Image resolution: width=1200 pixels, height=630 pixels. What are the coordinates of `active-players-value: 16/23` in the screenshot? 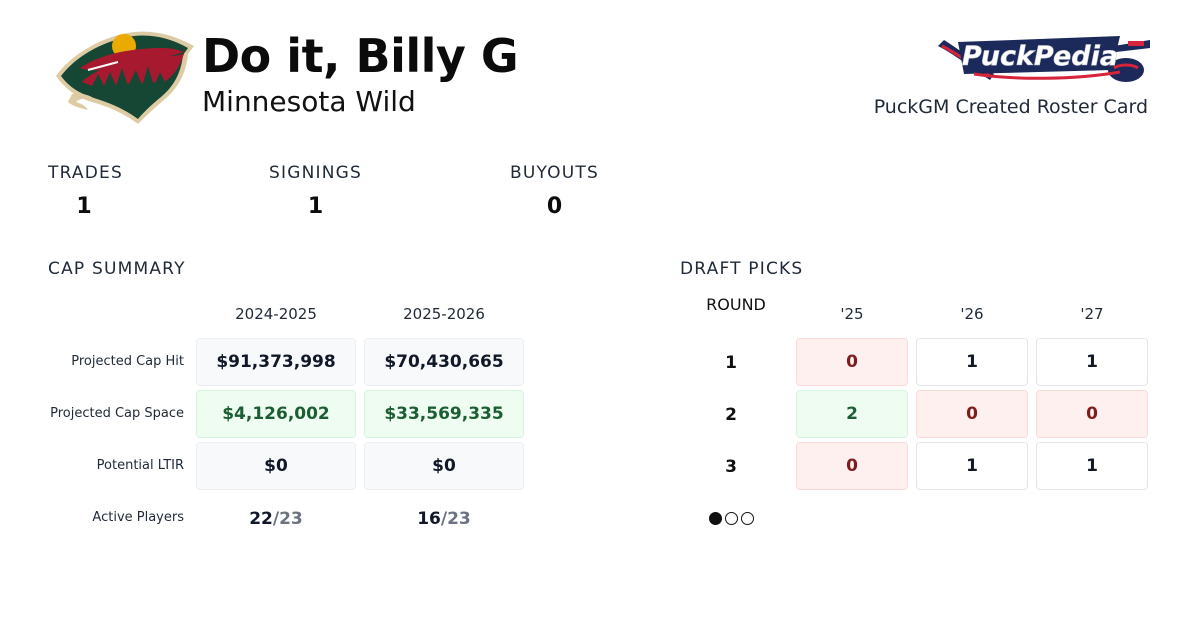 It's located at (444, 519).